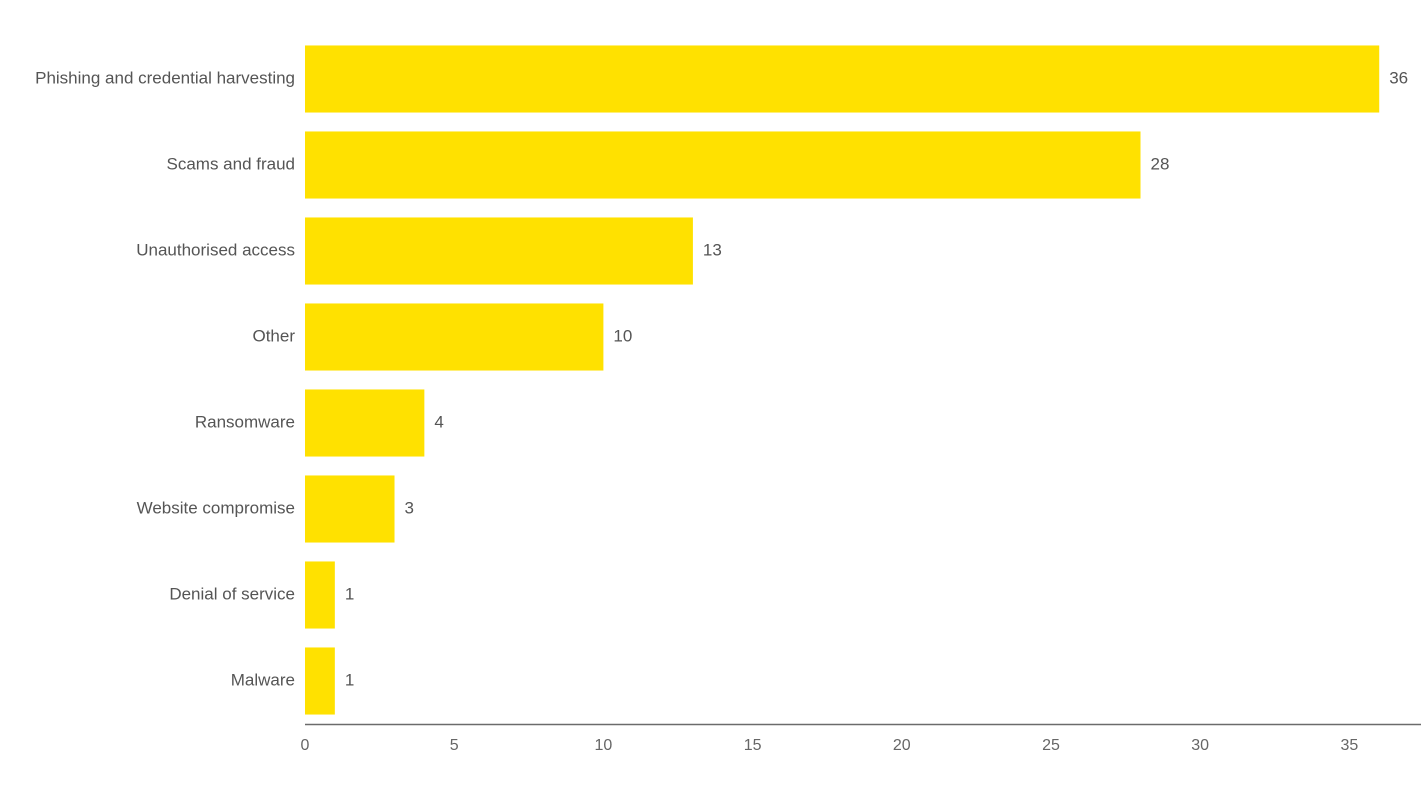 The width and height of the screenshot is (1421, 797). What do you see at coordinates (273, 335) in the screenshot?
I see `category-label: Other` at bounding box center [273, 335].